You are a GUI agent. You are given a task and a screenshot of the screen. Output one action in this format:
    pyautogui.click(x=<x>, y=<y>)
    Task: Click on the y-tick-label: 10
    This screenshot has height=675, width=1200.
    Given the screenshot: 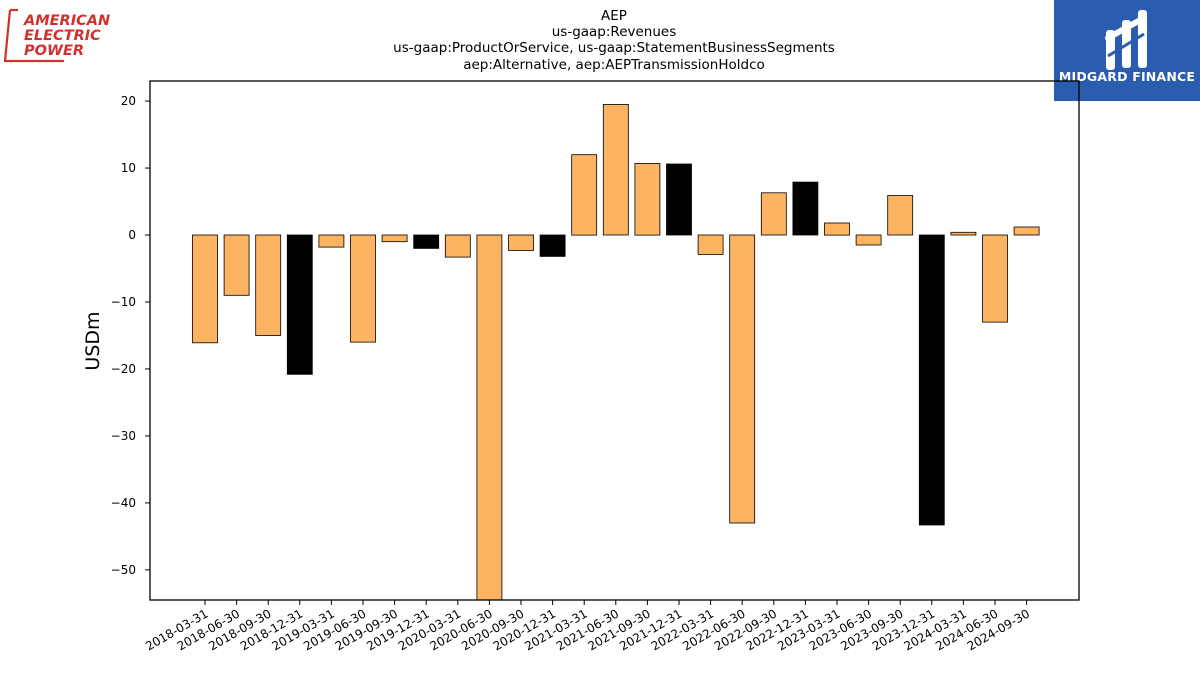 What is the action you would take?
    pyautogui.click(x=128, y=168)
    